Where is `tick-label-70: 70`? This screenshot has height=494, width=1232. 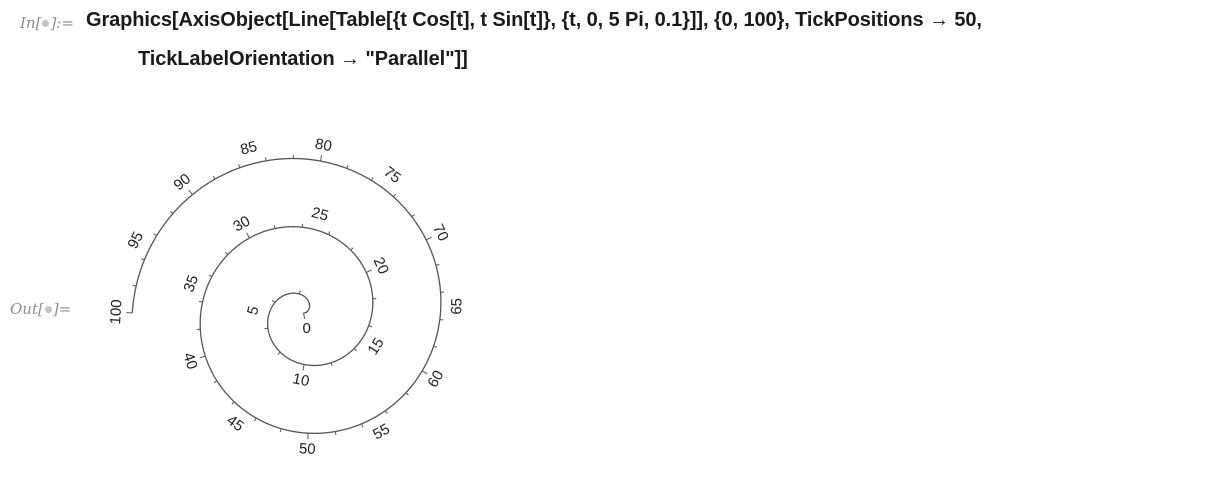
tick-label-70: 70 is located at coordinates (440, 232).